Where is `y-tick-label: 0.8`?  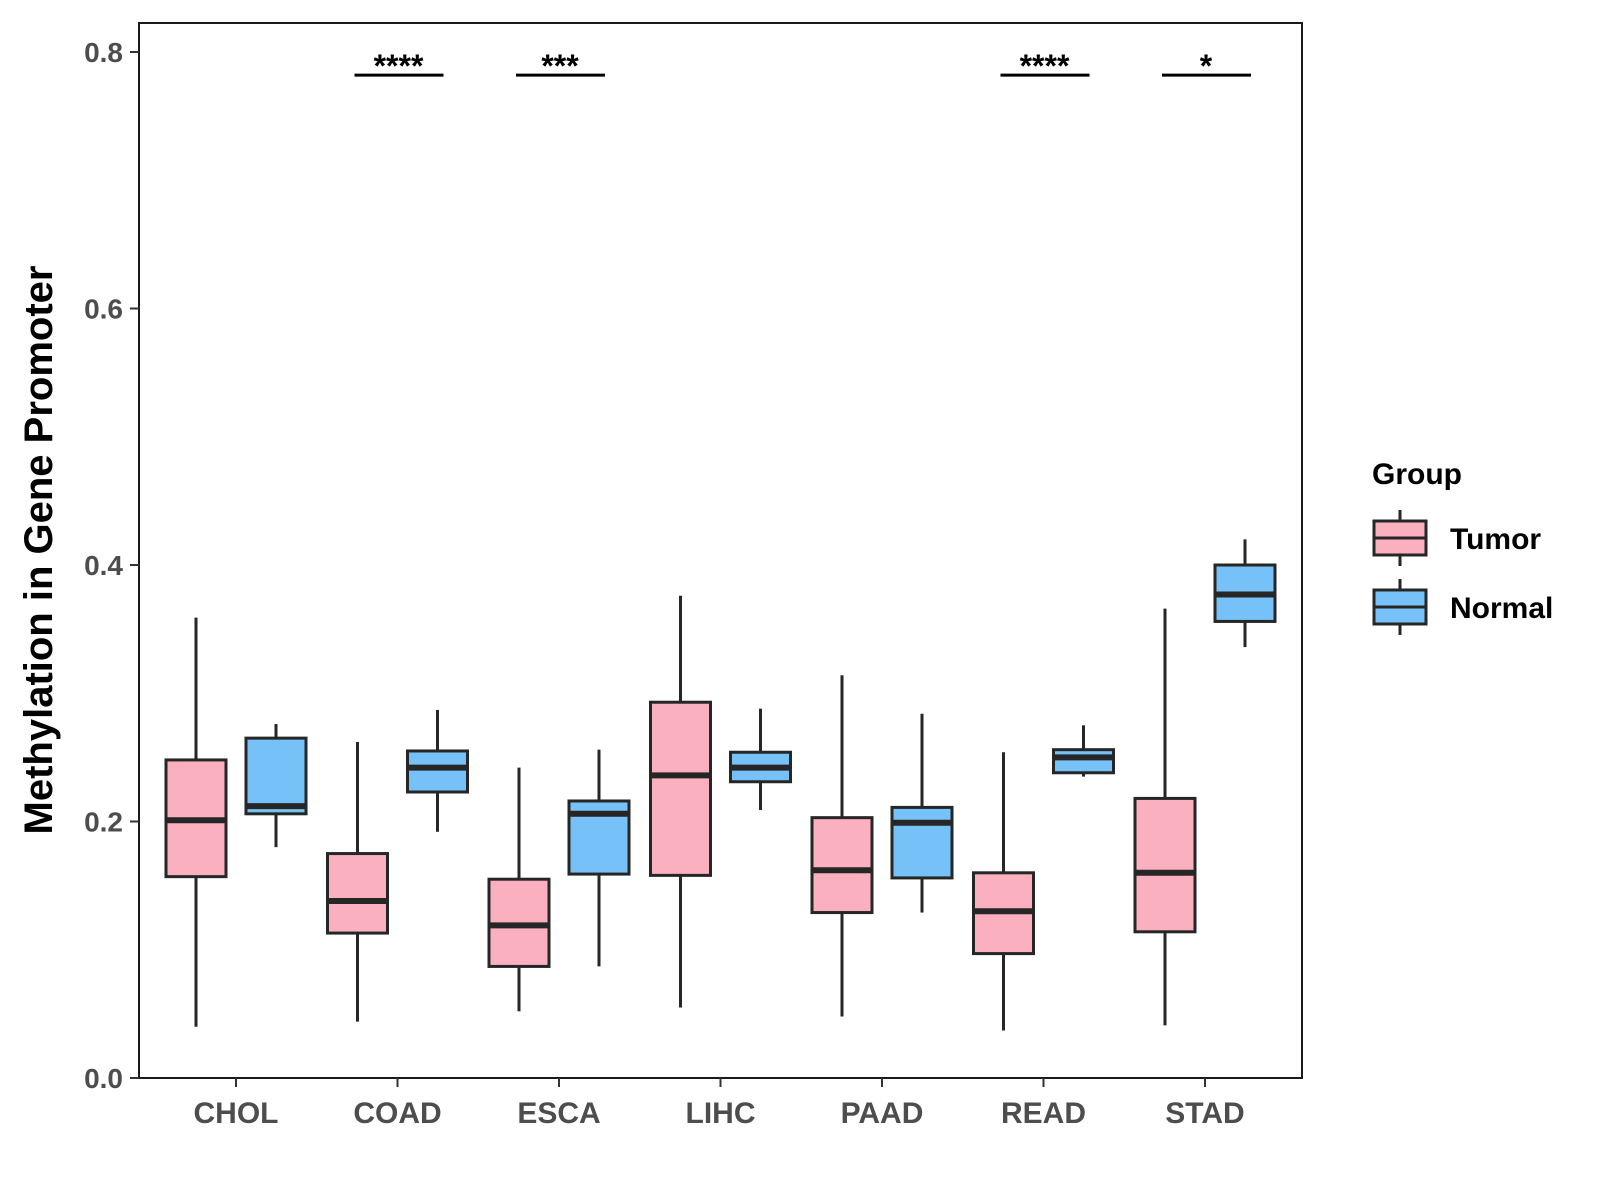
y-tick-label: 0.8 is located at coordinates (103, 52).